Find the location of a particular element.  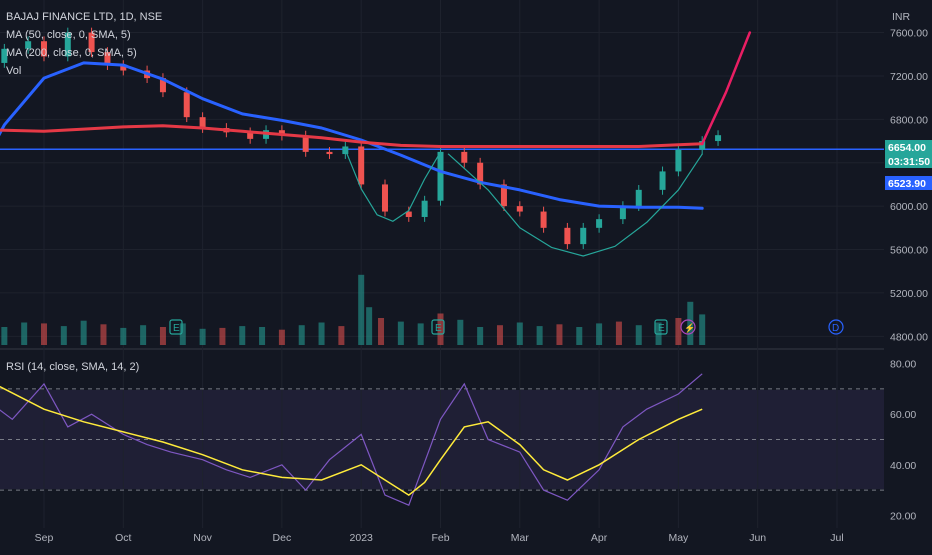

split-badge: ⚡ is located at coordinates (688, 327).